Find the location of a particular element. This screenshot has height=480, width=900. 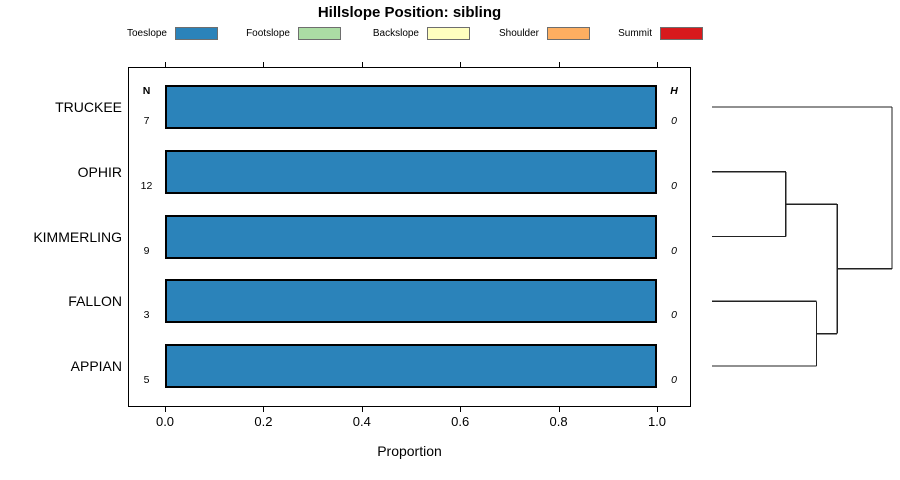

legend-item-summit: Summit is located at coordinates (632, 33).